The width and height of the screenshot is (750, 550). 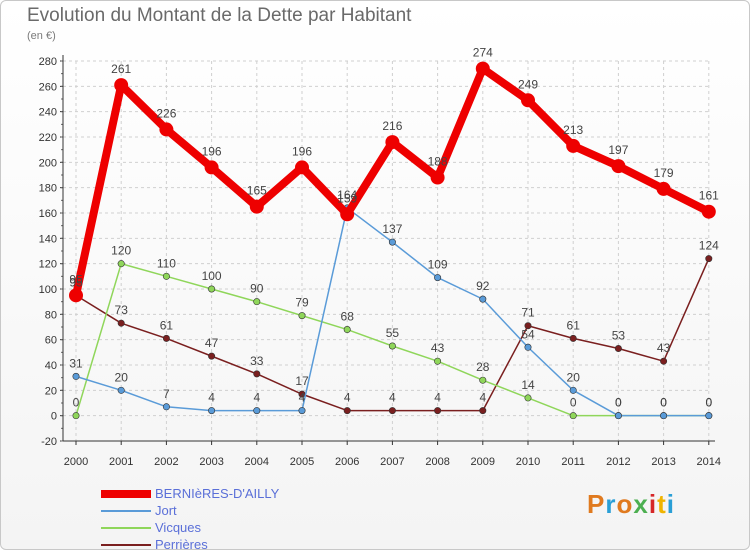 What do you see at coordinates (663, 462) in the screenshot?
I see `x-tick-label: 2013` at bounding box center [663, 462].